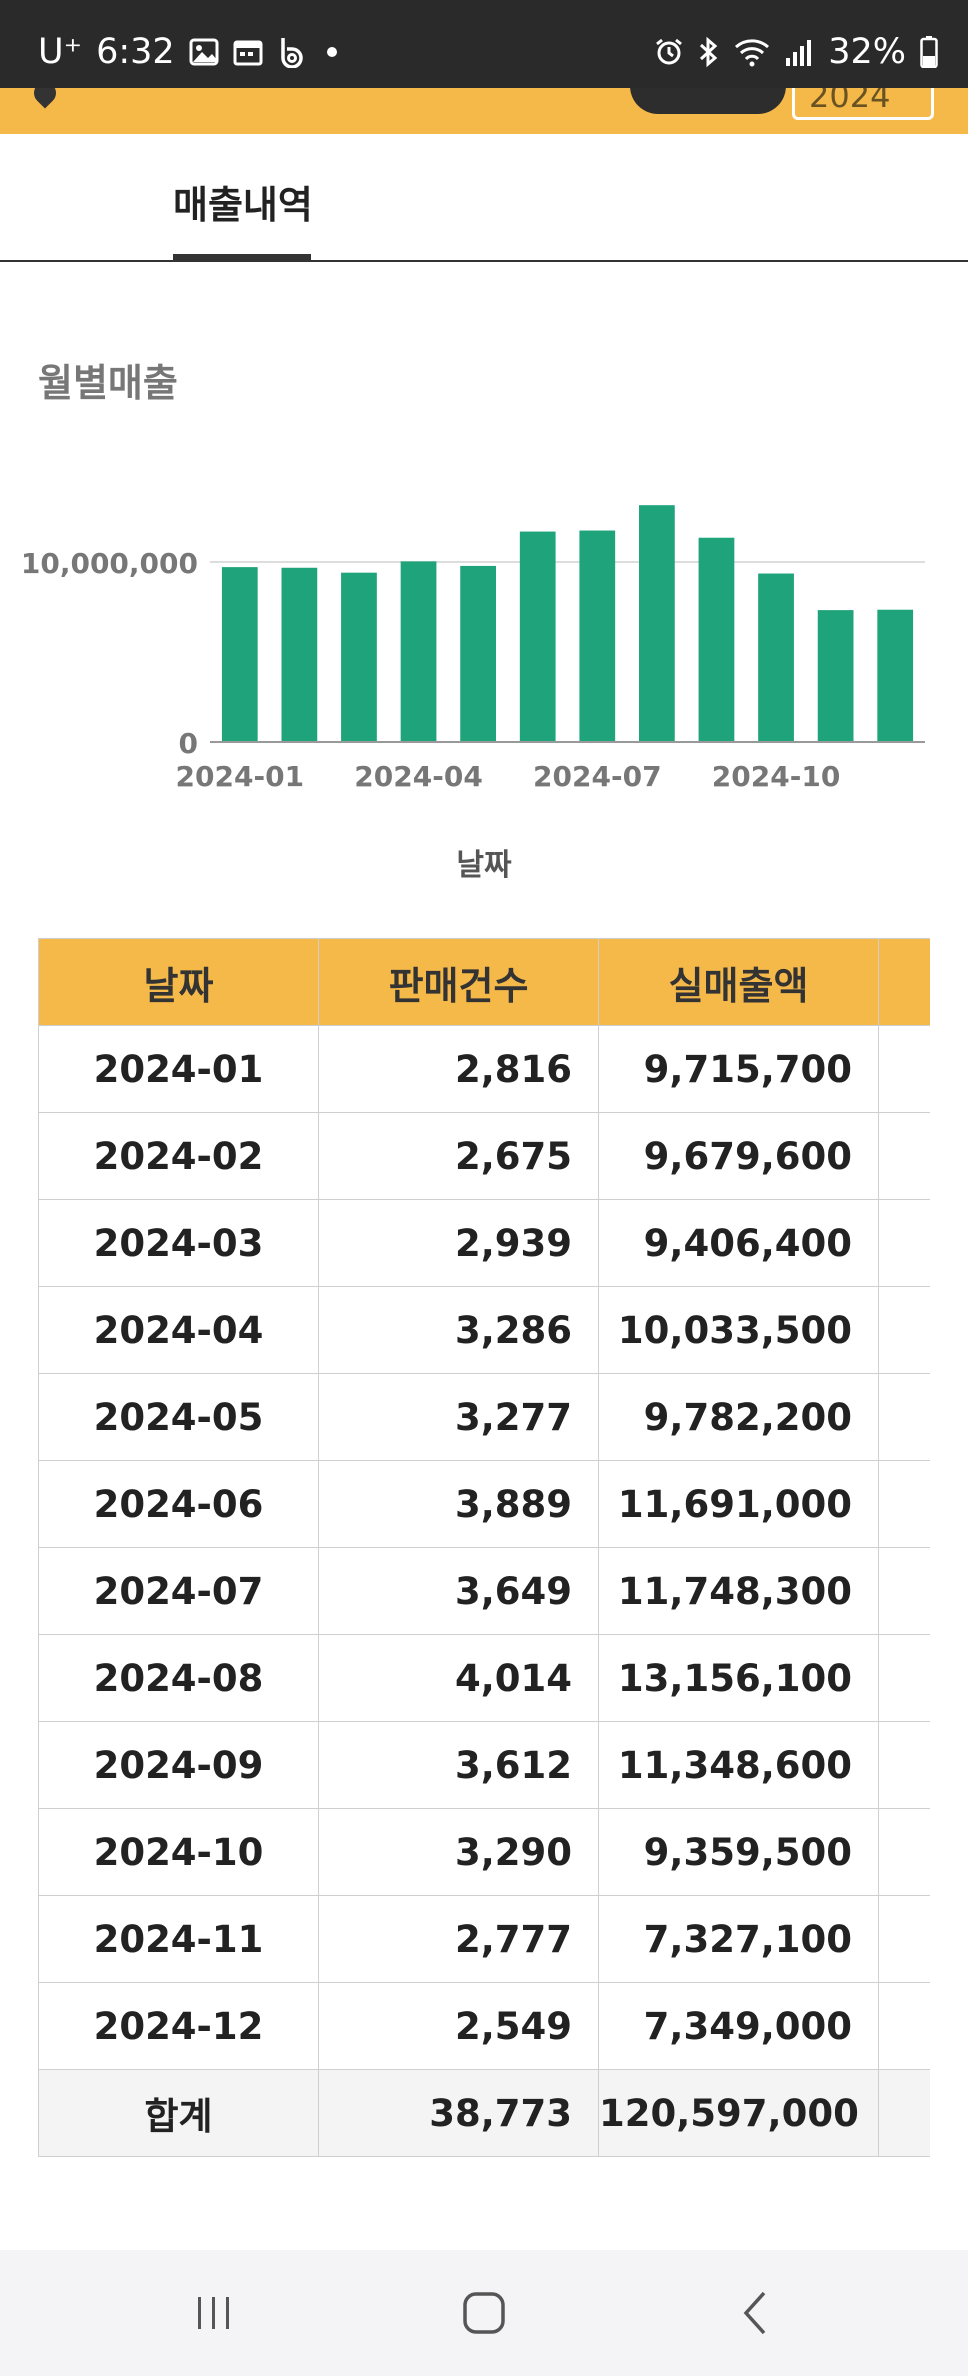  What do you see at coordinates (109, 563) in the screenshot?
I see `y-tick-label: 10,000,000` at bounding box center [109, 563].